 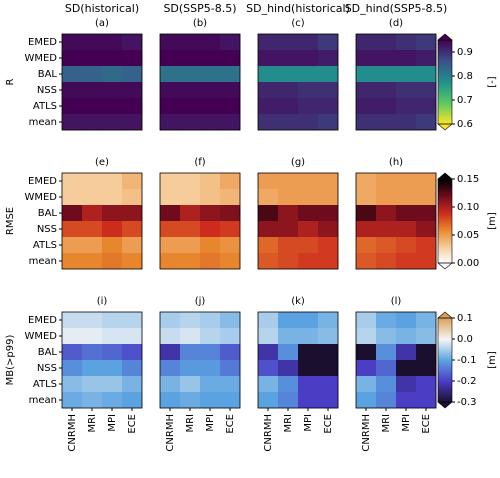 I want to click on colorbar-label: [-], so click(x=492, y=82).